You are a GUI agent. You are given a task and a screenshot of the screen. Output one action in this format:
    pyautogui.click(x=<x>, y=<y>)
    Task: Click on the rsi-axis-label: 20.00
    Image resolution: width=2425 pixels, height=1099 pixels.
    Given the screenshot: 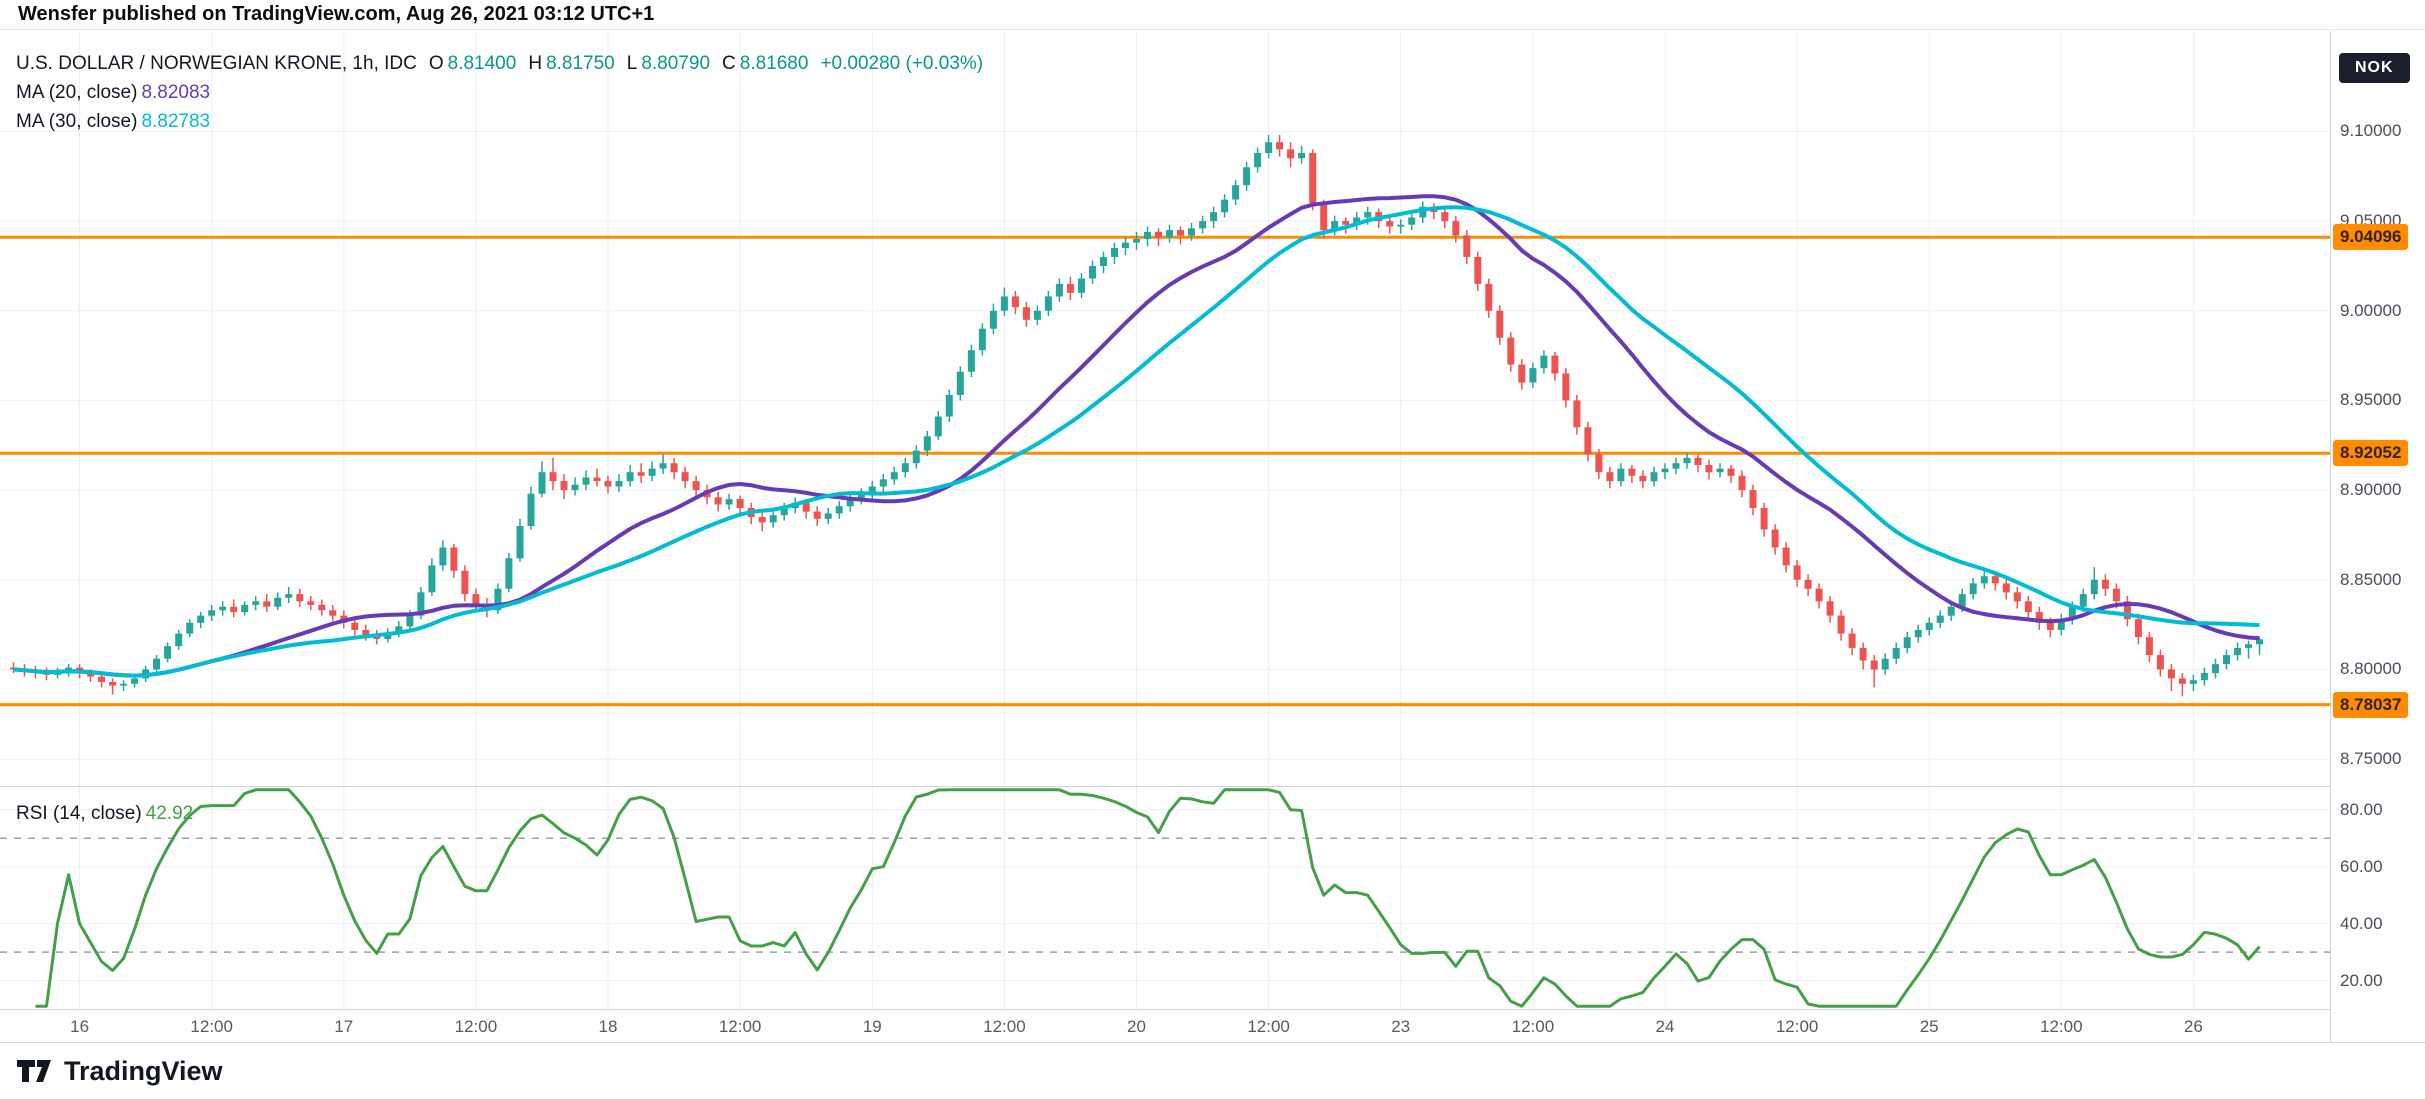 What is the action you would take?
    pyautogui.click(x=2361, y=980)
    